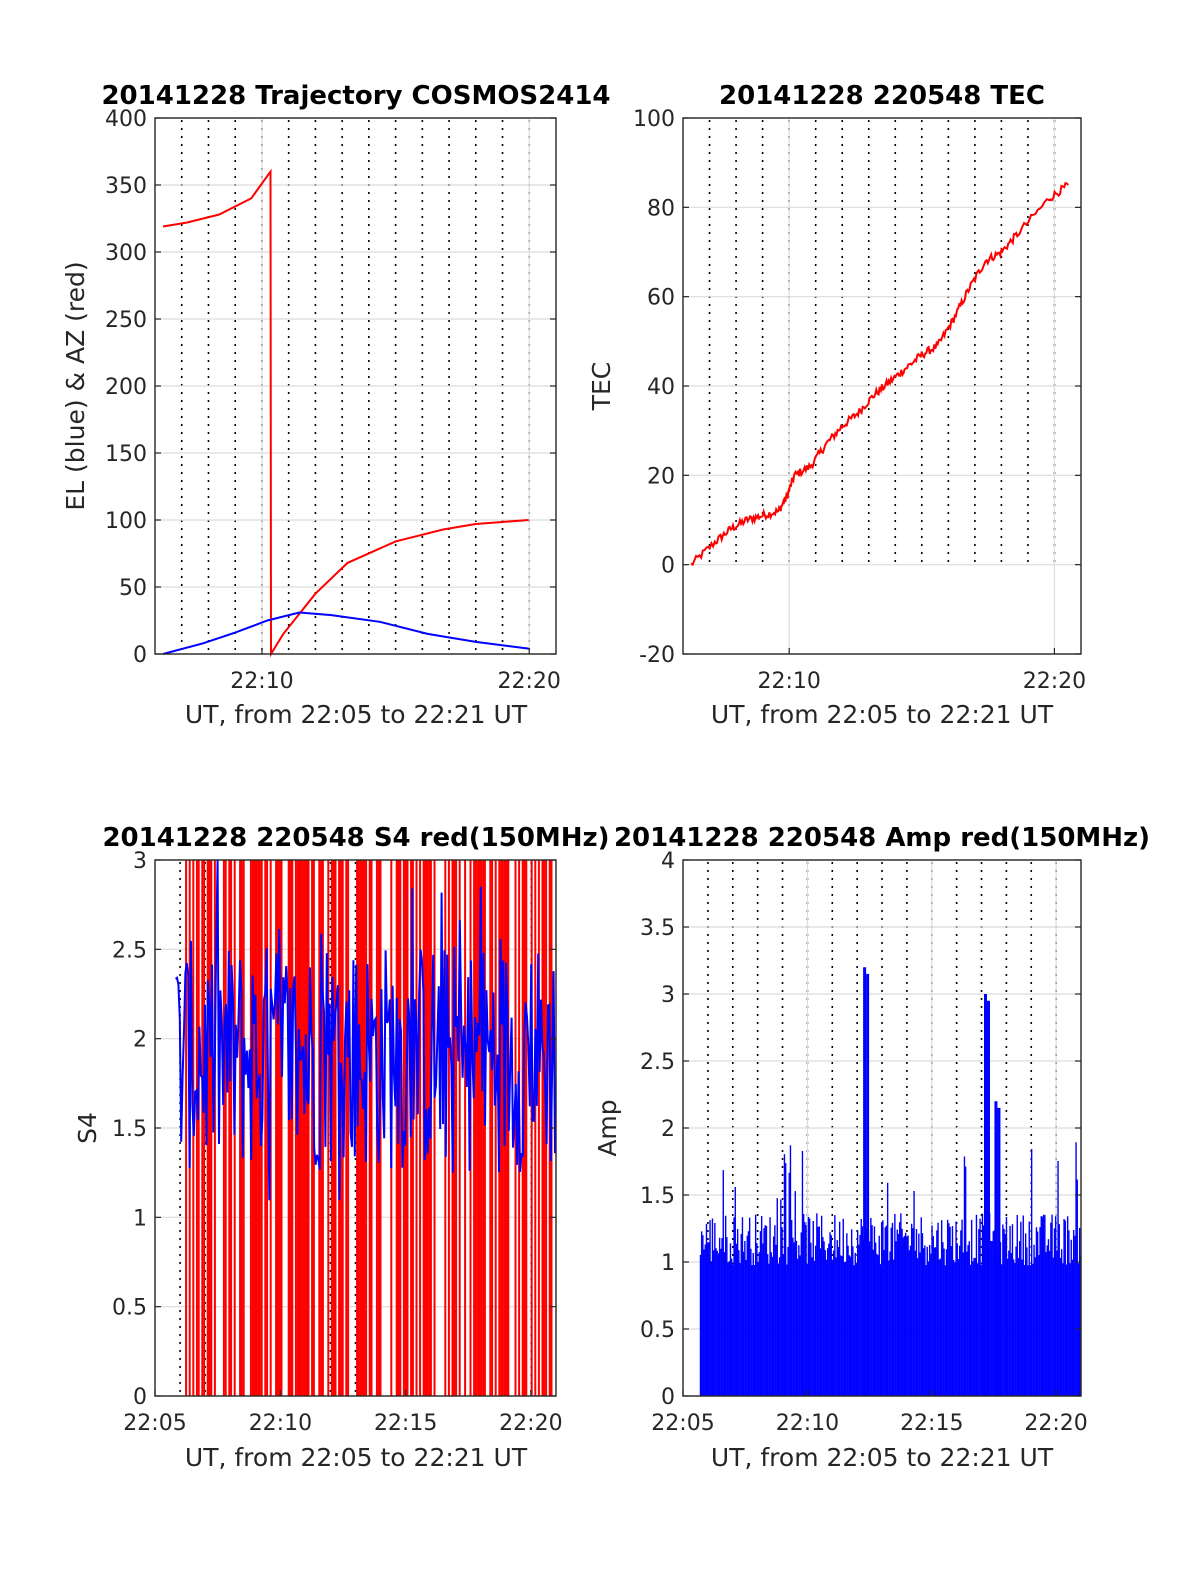  Describe the element at coordinates (356, 1457) in the screenshot. I see `s4-xlabel: UT, from 22:05 to 22:21 UT` at that location.